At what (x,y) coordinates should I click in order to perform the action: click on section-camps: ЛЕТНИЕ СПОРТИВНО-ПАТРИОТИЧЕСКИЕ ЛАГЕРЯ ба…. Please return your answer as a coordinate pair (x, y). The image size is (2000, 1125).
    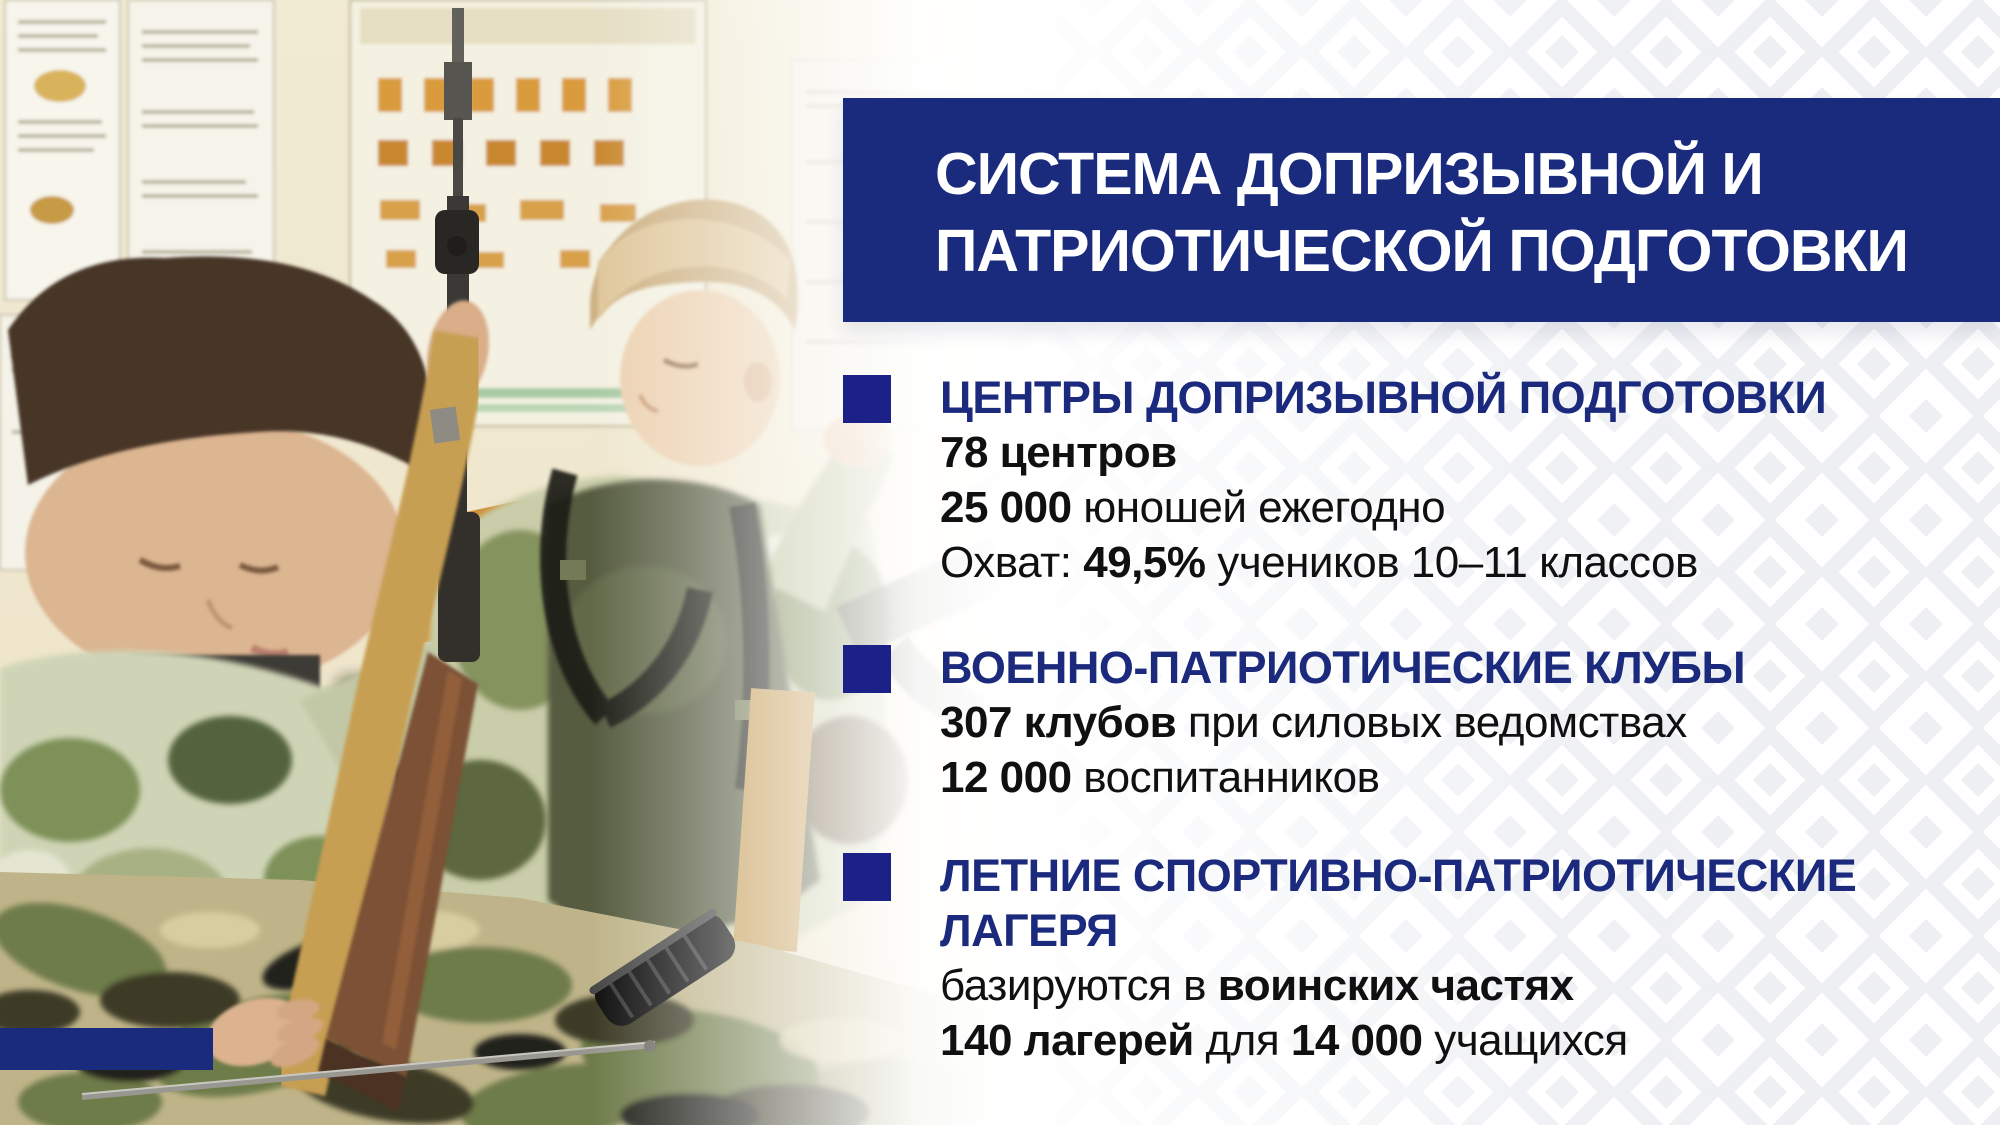
    Looking at the image, I should click on (1421, 958).